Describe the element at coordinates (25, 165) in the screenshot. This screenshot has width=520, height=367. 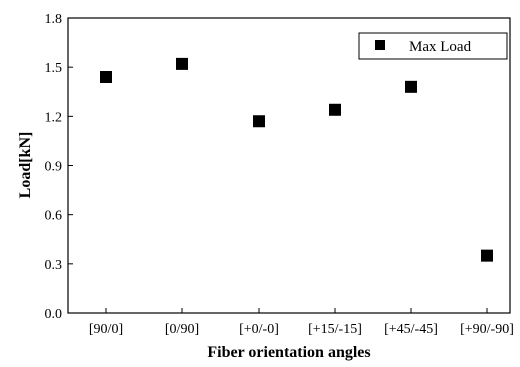
I see `y-axis-title: Load[kN]` at that location.